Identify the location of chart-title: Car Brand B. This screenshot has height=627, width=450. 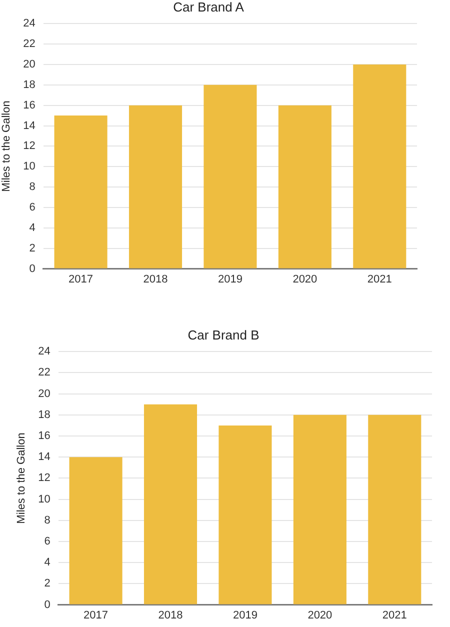
(224, 334).